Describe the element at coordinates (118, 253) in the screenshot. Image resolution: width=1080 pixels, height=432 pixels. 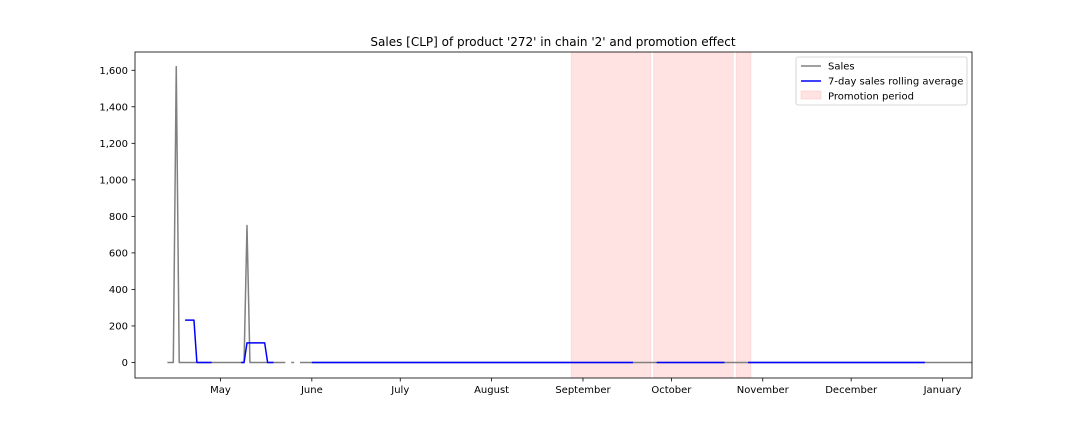
I see `y-tick-label: 600` at that location.